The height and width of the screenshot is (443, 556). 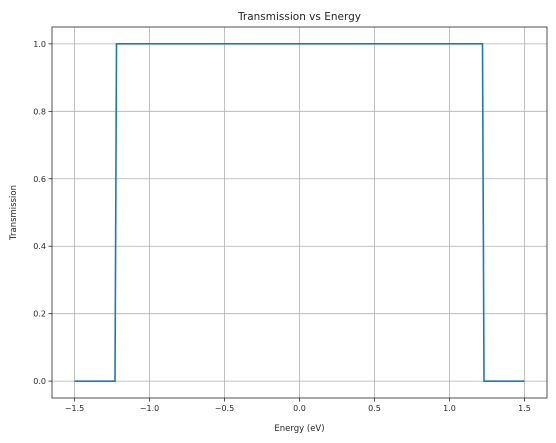 What do you see at coordinates (224, 408) in the screenshot?
I see `x-tick-label: −0.5` at bounding box center [224, 408].